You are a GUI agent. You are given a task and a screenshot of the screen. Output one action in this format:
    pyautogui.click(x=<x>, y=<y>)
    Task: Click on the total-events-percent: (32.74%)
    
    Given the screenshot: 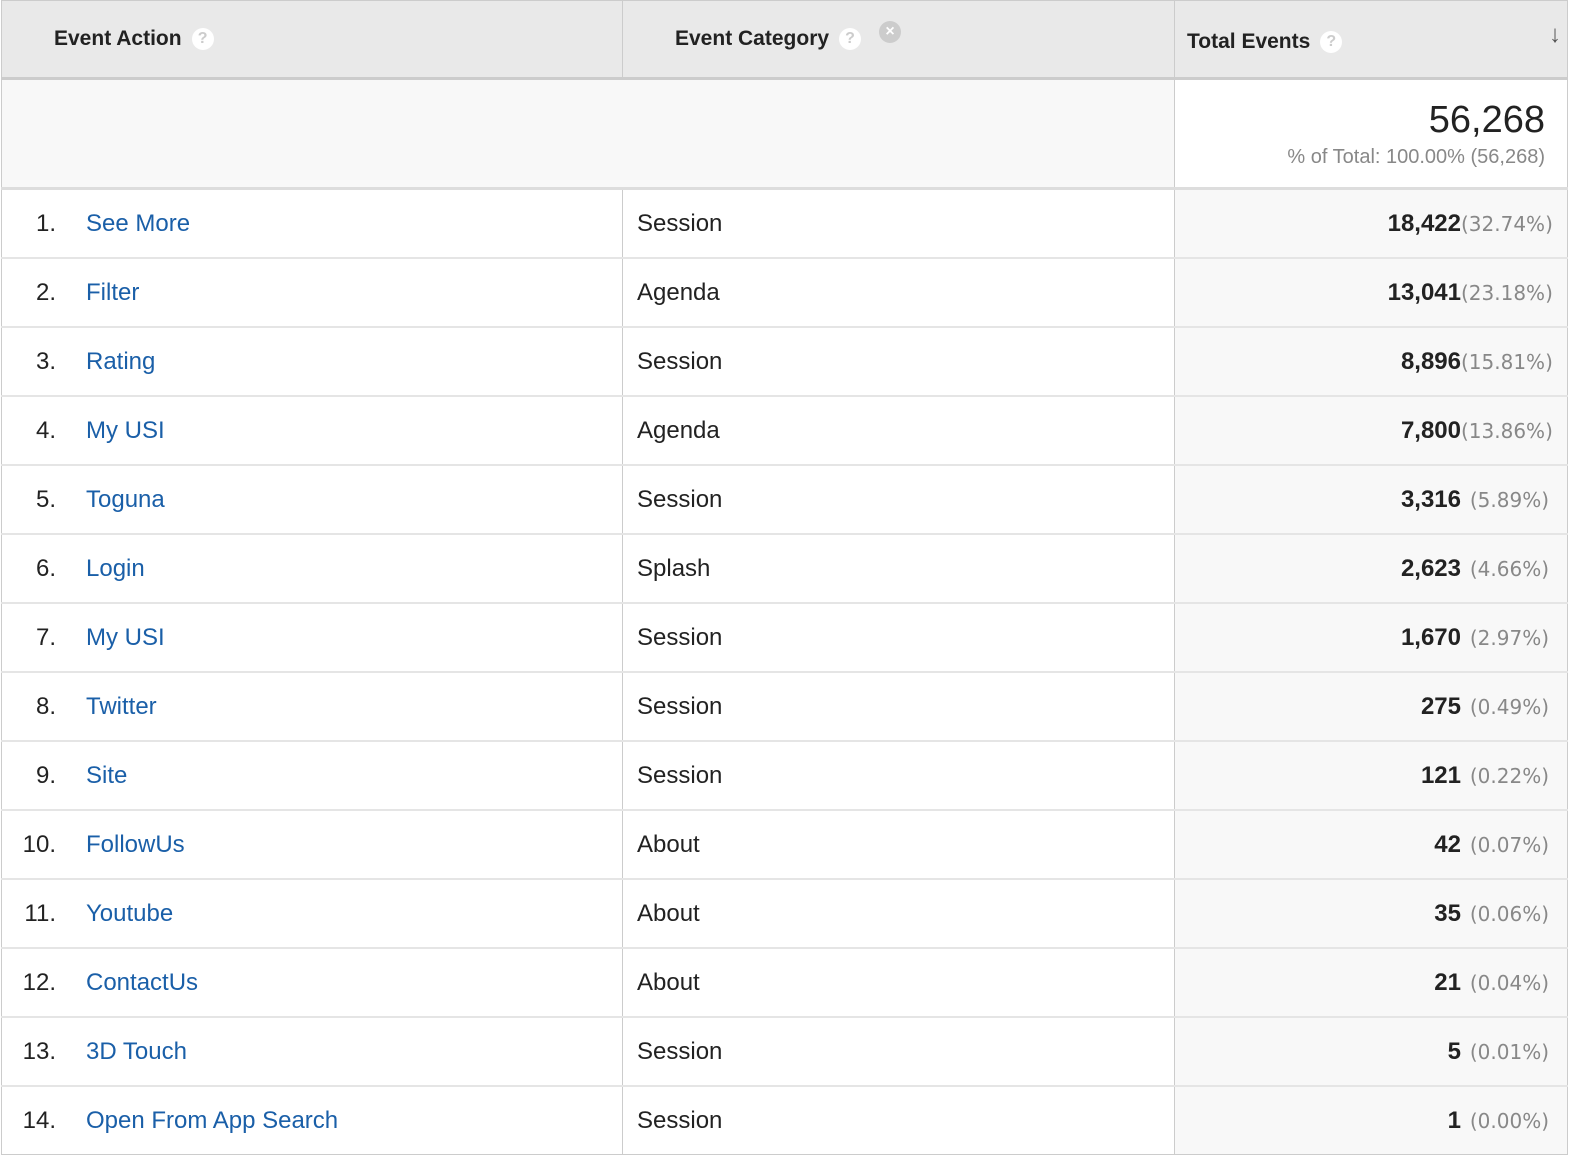 What is the action you would take?
    pyautogui.click(x=1507, y=223)
    